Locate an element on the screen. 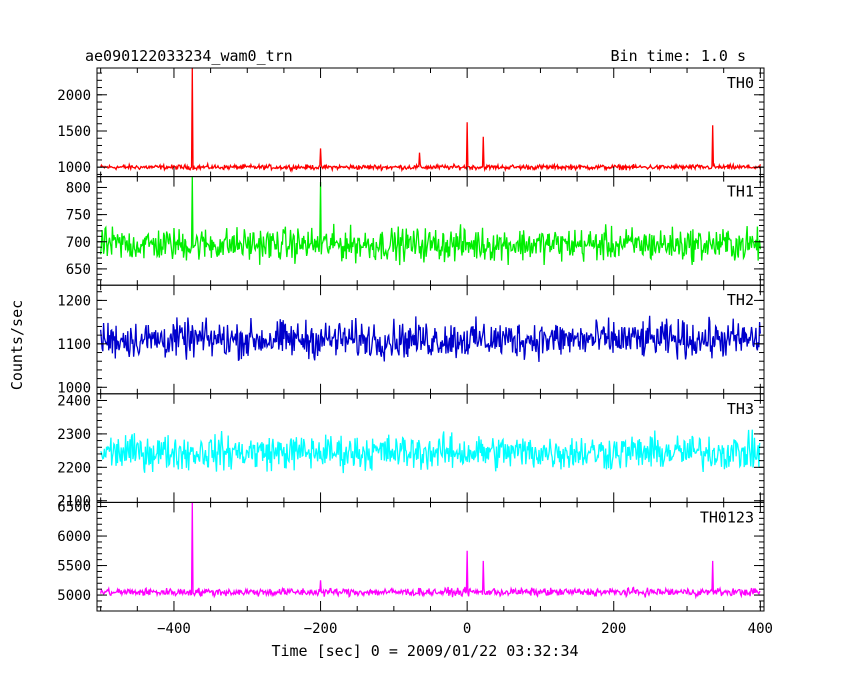  y-tick-label: 700 is located at coordinates (78, 243).